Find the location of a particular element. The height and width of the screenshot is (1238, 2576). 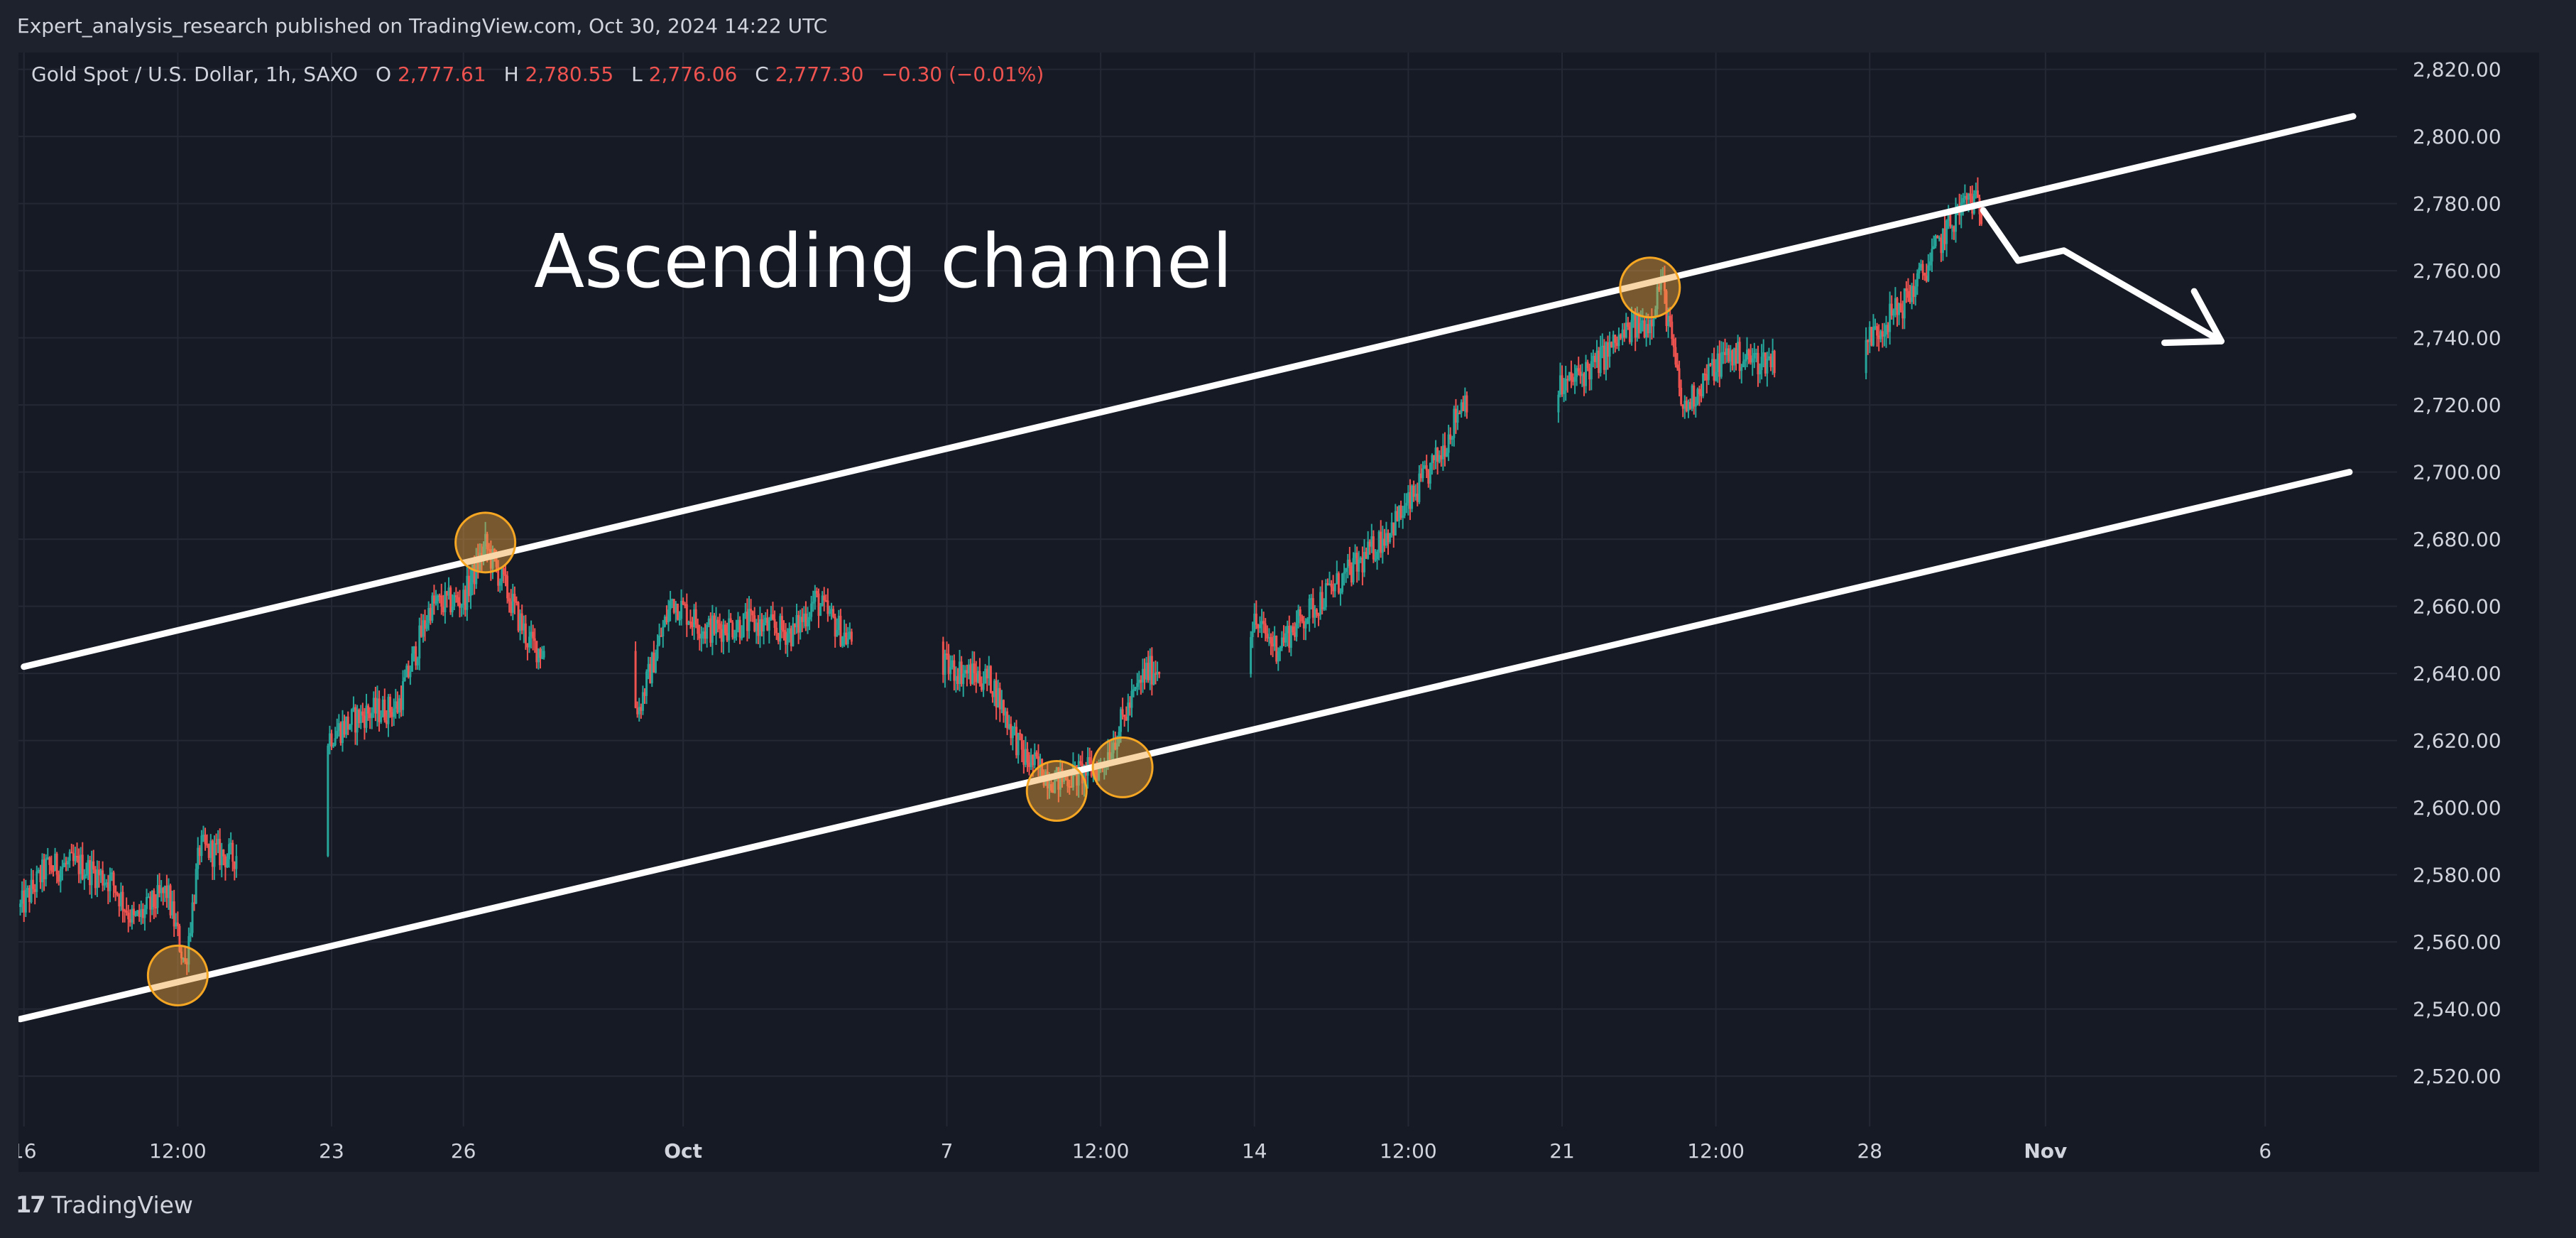

y-tick-label: 2,540.00 is located at coordinates (2457, 1009).